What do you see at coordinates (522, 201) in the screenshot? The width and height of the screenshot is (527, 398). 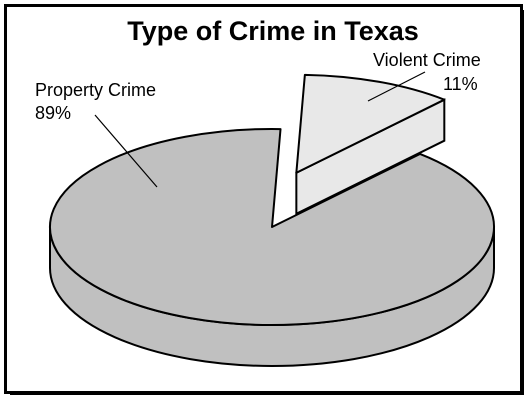 I see `frame-shadow-right` at bounding box center [522, 201].